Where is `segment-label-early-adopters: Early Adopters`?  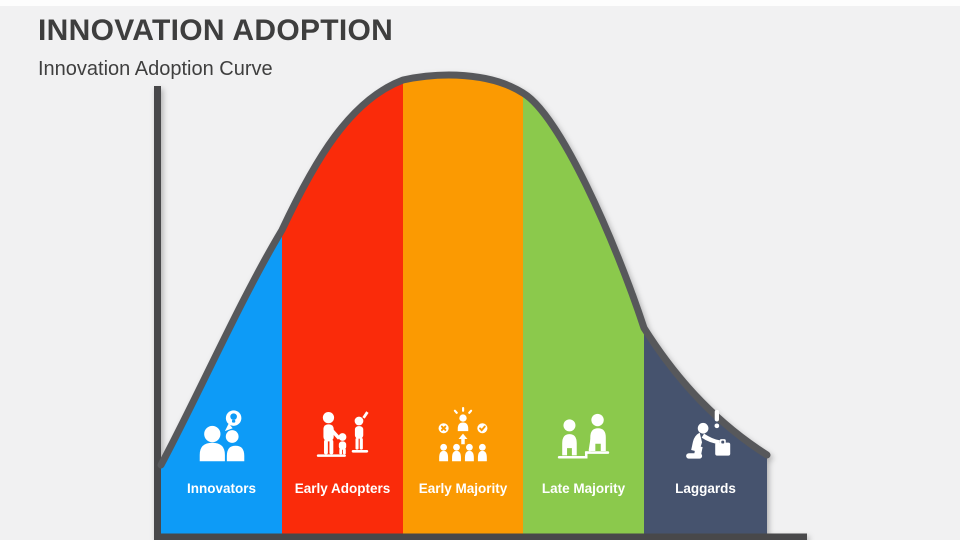 segment-label-early-adopters: Early Adopters is located at coordinates (342, 488).